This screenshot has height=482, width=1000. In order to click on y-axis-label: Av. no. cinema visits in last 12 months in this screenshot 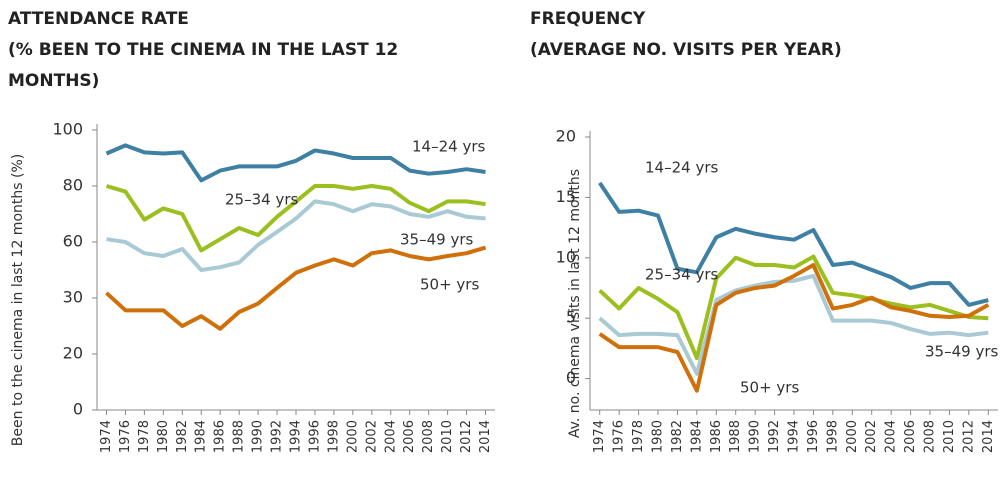, I will do `click(575, 303)`.